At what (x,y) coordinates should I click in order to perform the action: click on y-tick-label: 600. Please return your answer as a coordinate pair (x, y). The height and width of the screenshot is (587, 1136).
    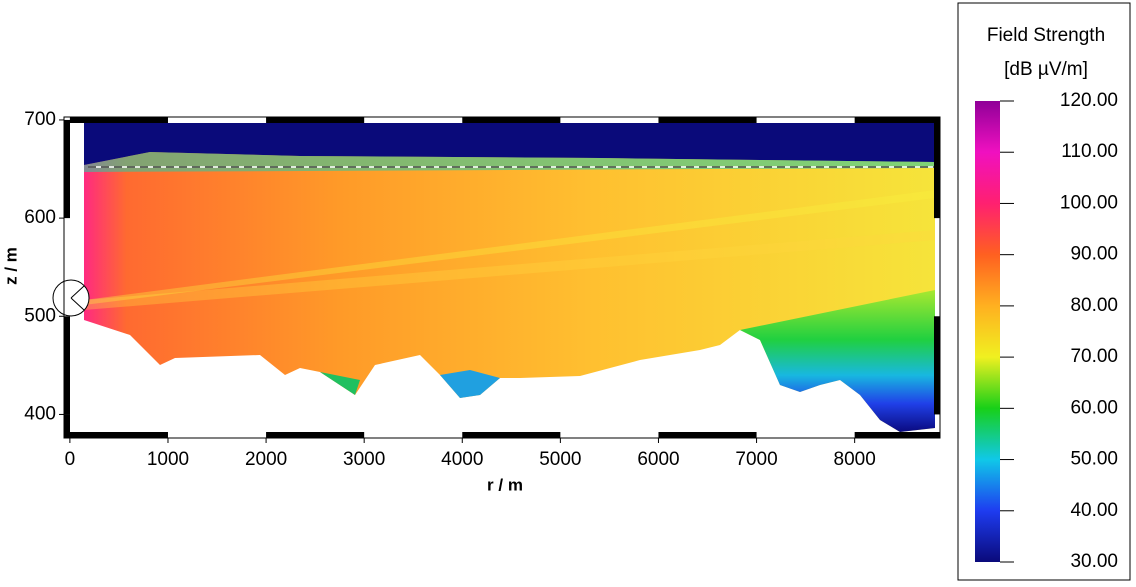
    Looking at the image, I should click on (40, 217).